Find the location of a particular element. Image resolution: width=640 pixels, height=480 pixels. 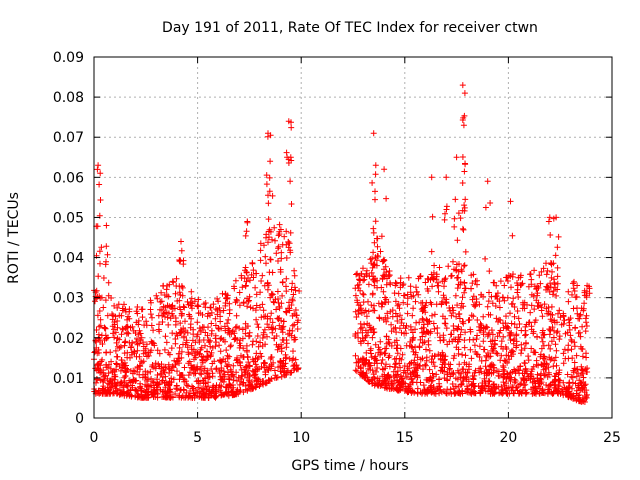

y-tick-label: 0 is located at coordinates (79, 419).